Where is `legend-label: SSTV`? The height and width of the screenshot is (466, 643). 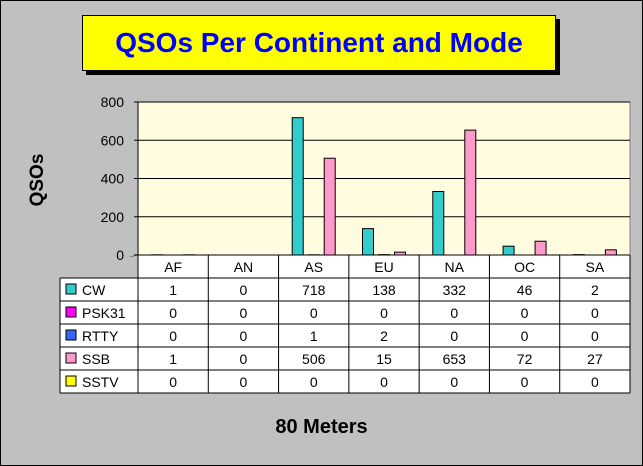
legend-label: SSTV is located at coordinates (100, 382).